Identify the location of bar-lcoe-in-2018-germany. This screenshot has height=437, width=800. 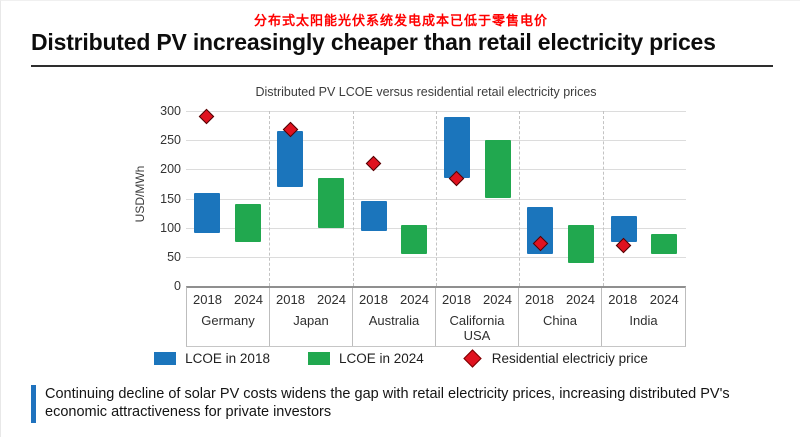
(206, 213).